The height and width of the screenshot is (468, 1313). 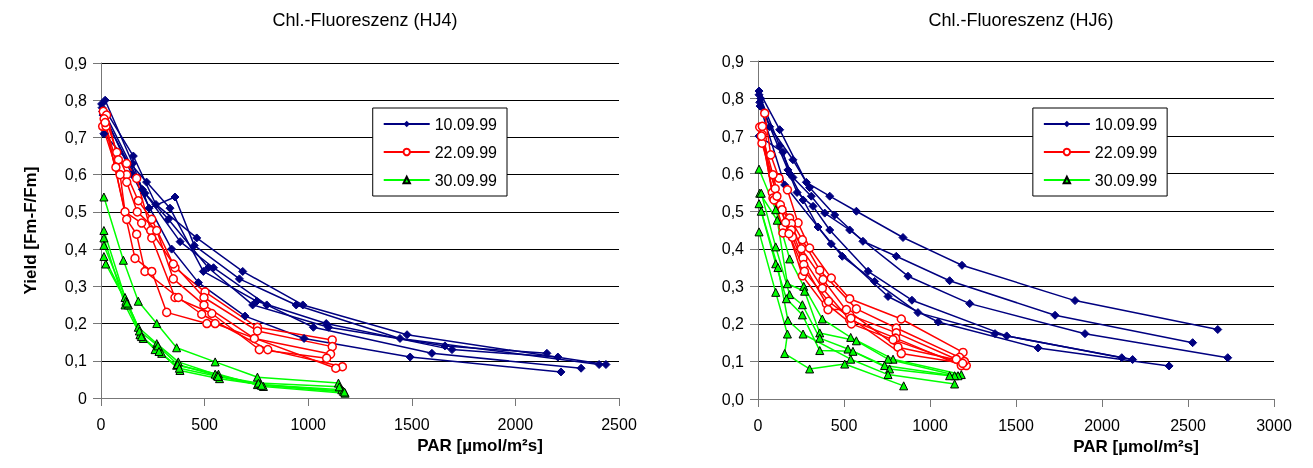 What do you see at coordinates (83, 398) in the screenshot?
I see `y-tick-label: 0` at bounding box center [83, 398].